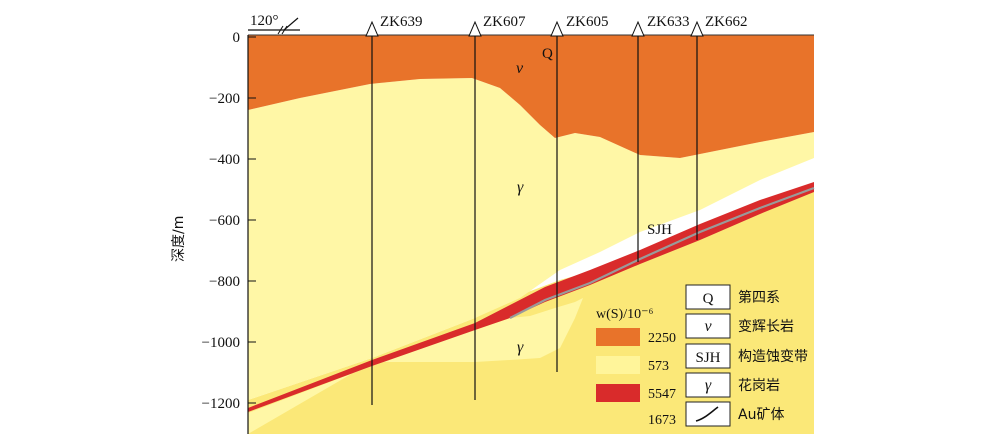  What do you see at coordinates (759, 386) in the screenshot?
I see `legend-label: 花岗岩` at bounding box center [759, 386].